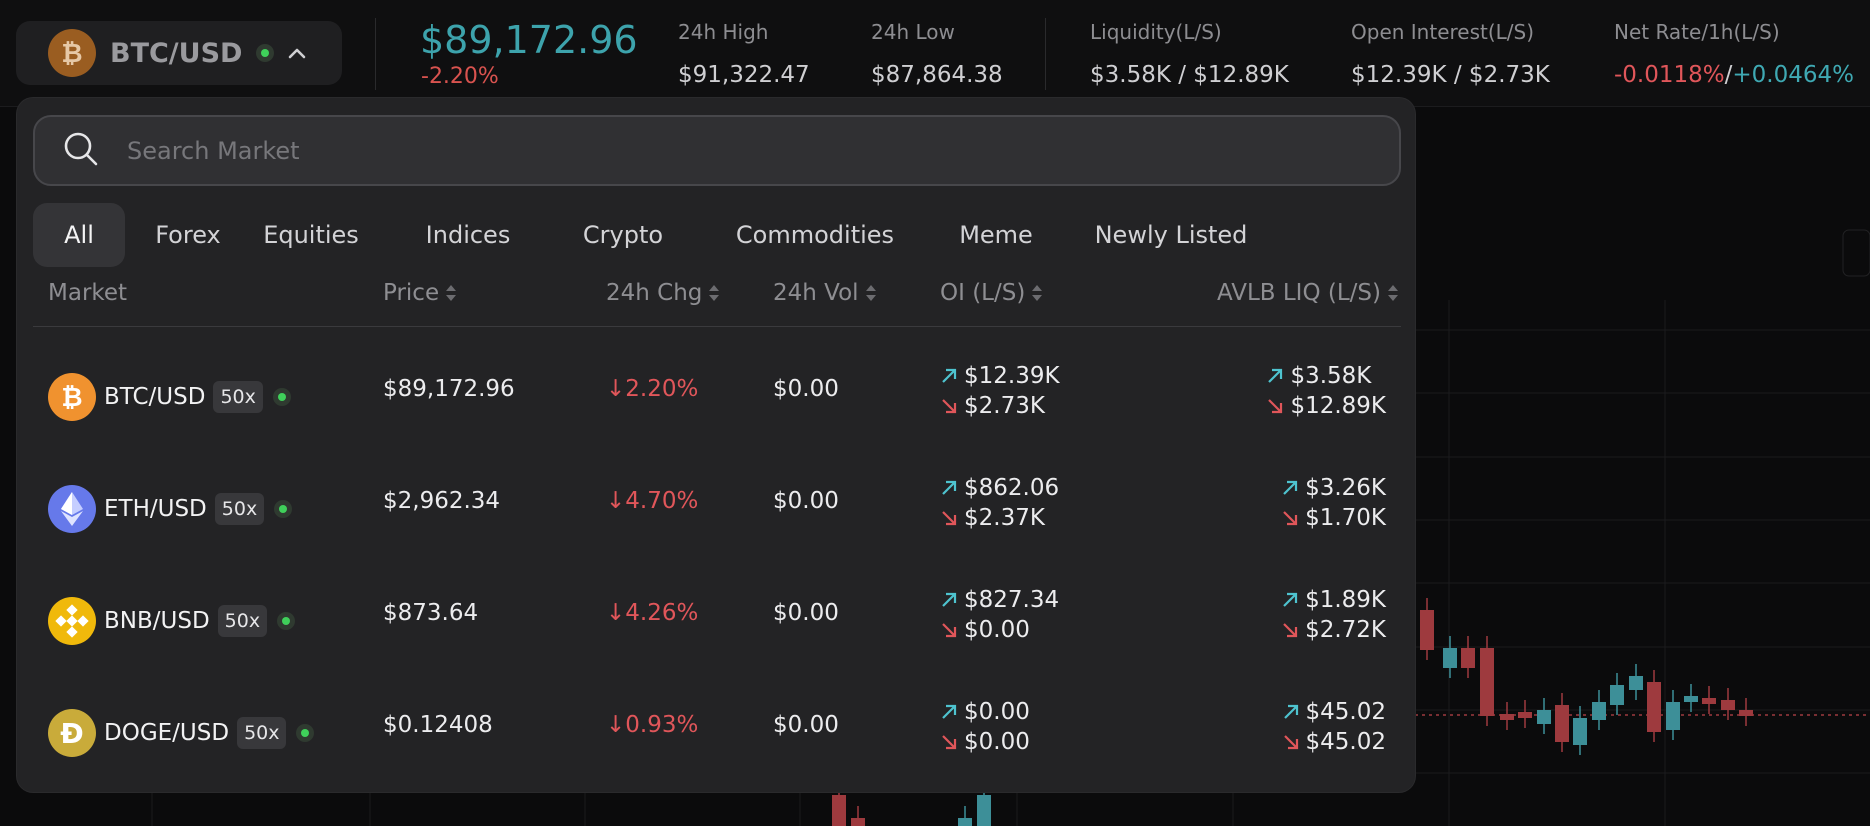 This screenshot has width=1870, height=826. I want to click on liq-long: $1.89K, so click(1345, 600).